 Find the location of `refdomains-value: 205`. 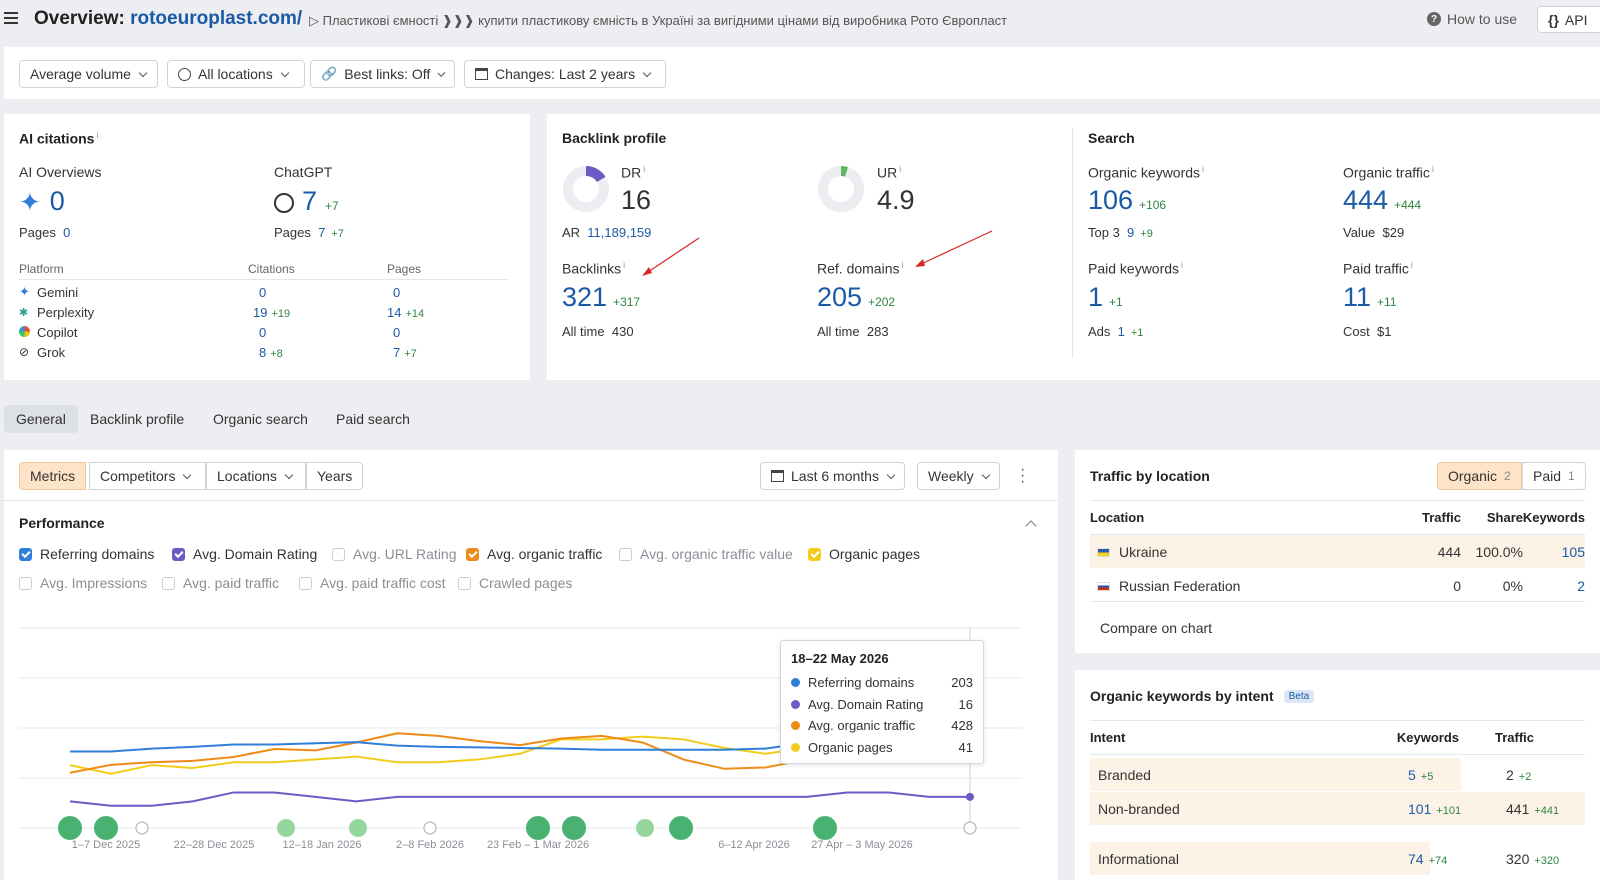

refdomains-value: 205 is located at coordinates (840, 297).